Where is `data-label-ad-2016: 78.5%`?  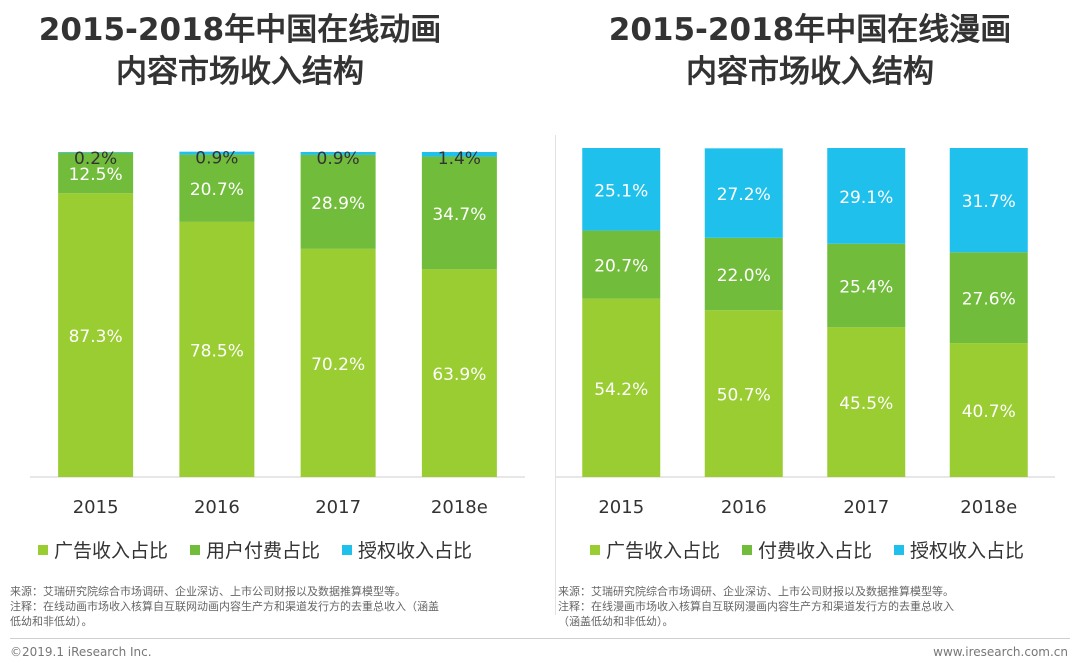
data-label-ad-2016: 78.5% is located at coordinates (217, 351).